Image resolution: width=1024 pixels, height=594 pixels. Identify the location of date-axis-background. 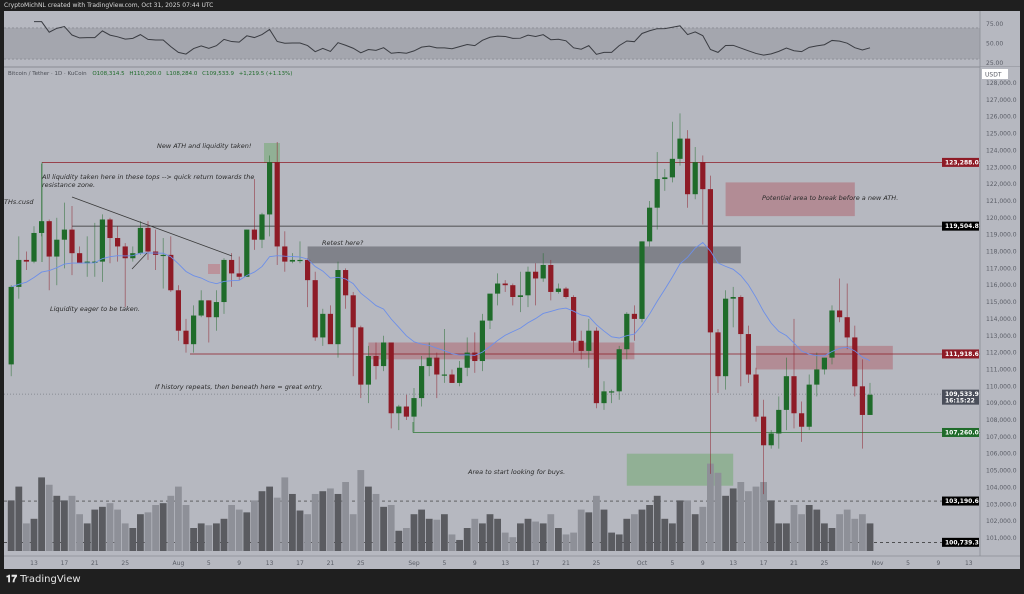
(512, 562).